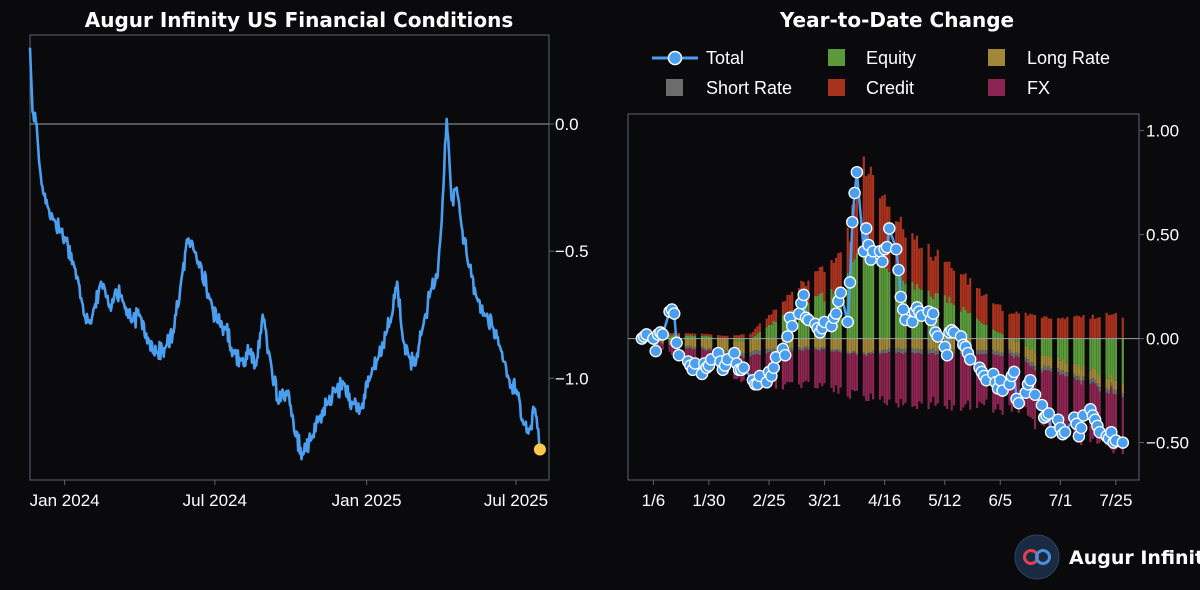 Image resolution: width=1200 pixels, height=590 pixels. What do you see at coordinates (1038, 88) in the screenshot?
I see `legend-label-fx: FX` at bounding box center [1038, 88].